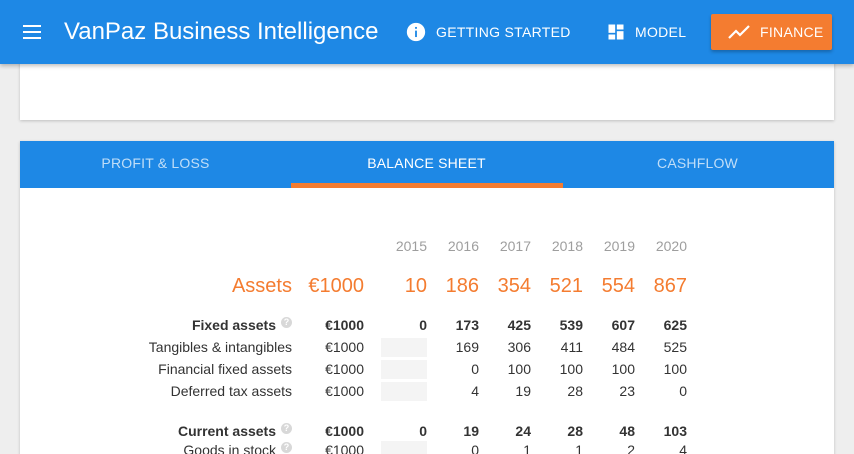 This screenshot has width=854, height=454. I want to click on table-cell: 411, so click(571, 347).